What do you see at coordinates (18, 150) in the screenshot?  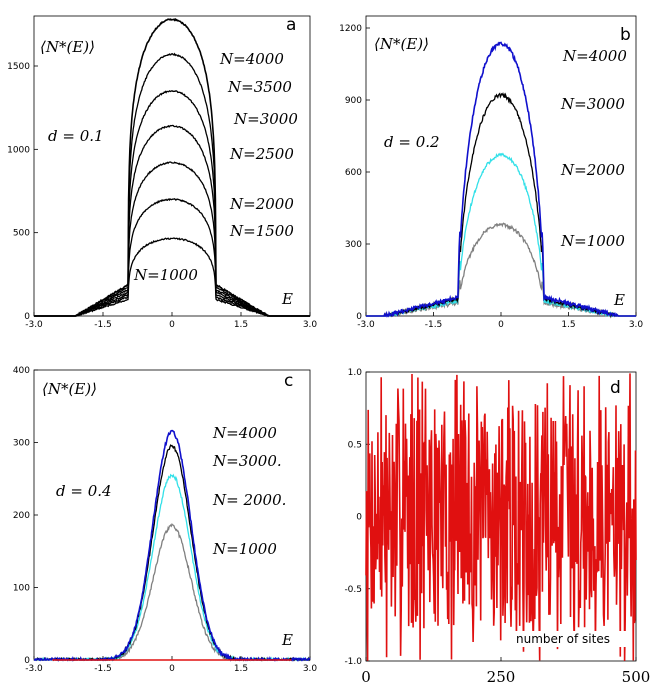 I see `y-tick-label: 1000` at bounding box center [18, 150].